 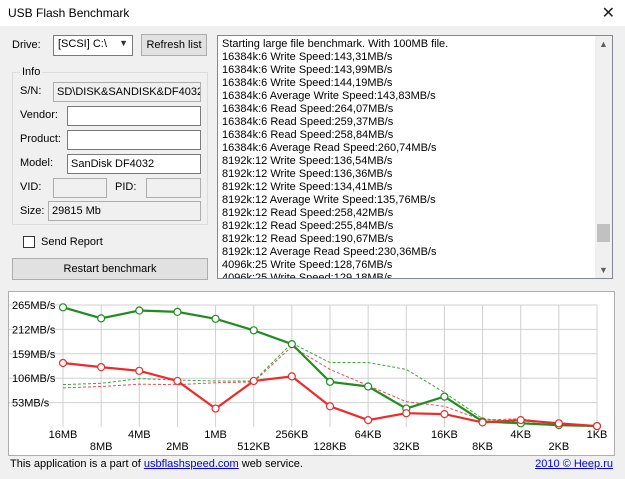 What do you see at coordinates (40, 139) in the screenshot?
I see `product-label: Product:` at bounding box center [40, 139].